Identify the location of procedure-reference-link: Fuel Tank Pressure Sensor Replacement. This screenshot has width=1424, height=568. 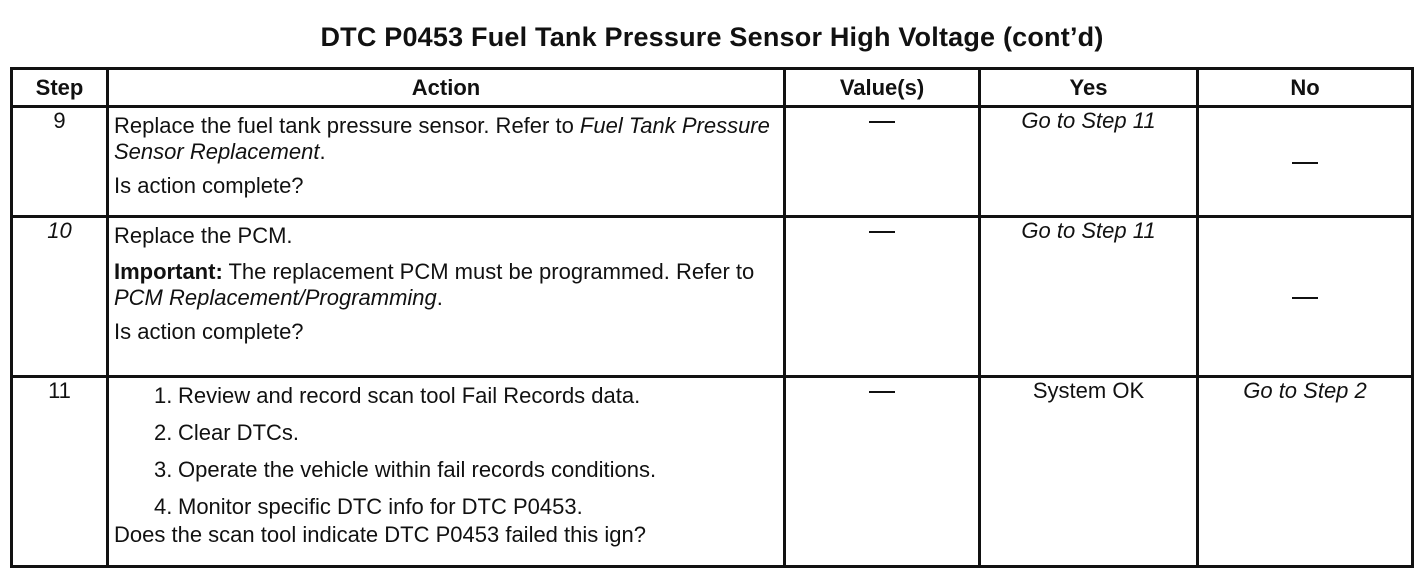
(442, 138).